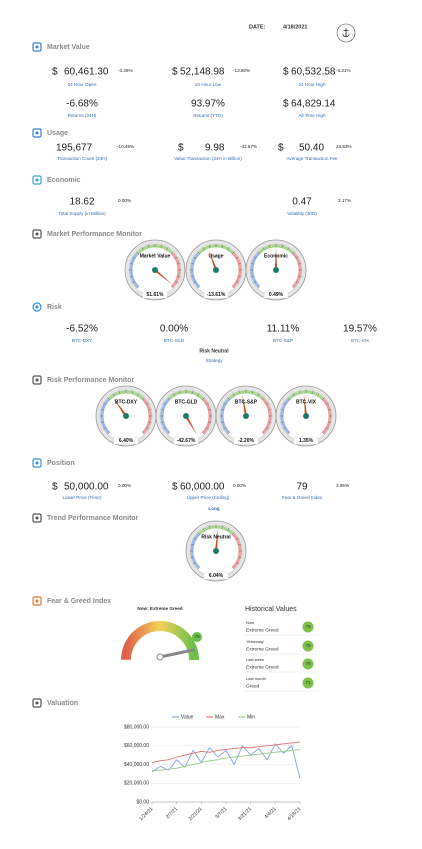 This screenshot has width=422, height=849. What do you see at coordinates (220, 717) in the screenshot?
I see `legend-label: Max` at bounding box center [220, 717].